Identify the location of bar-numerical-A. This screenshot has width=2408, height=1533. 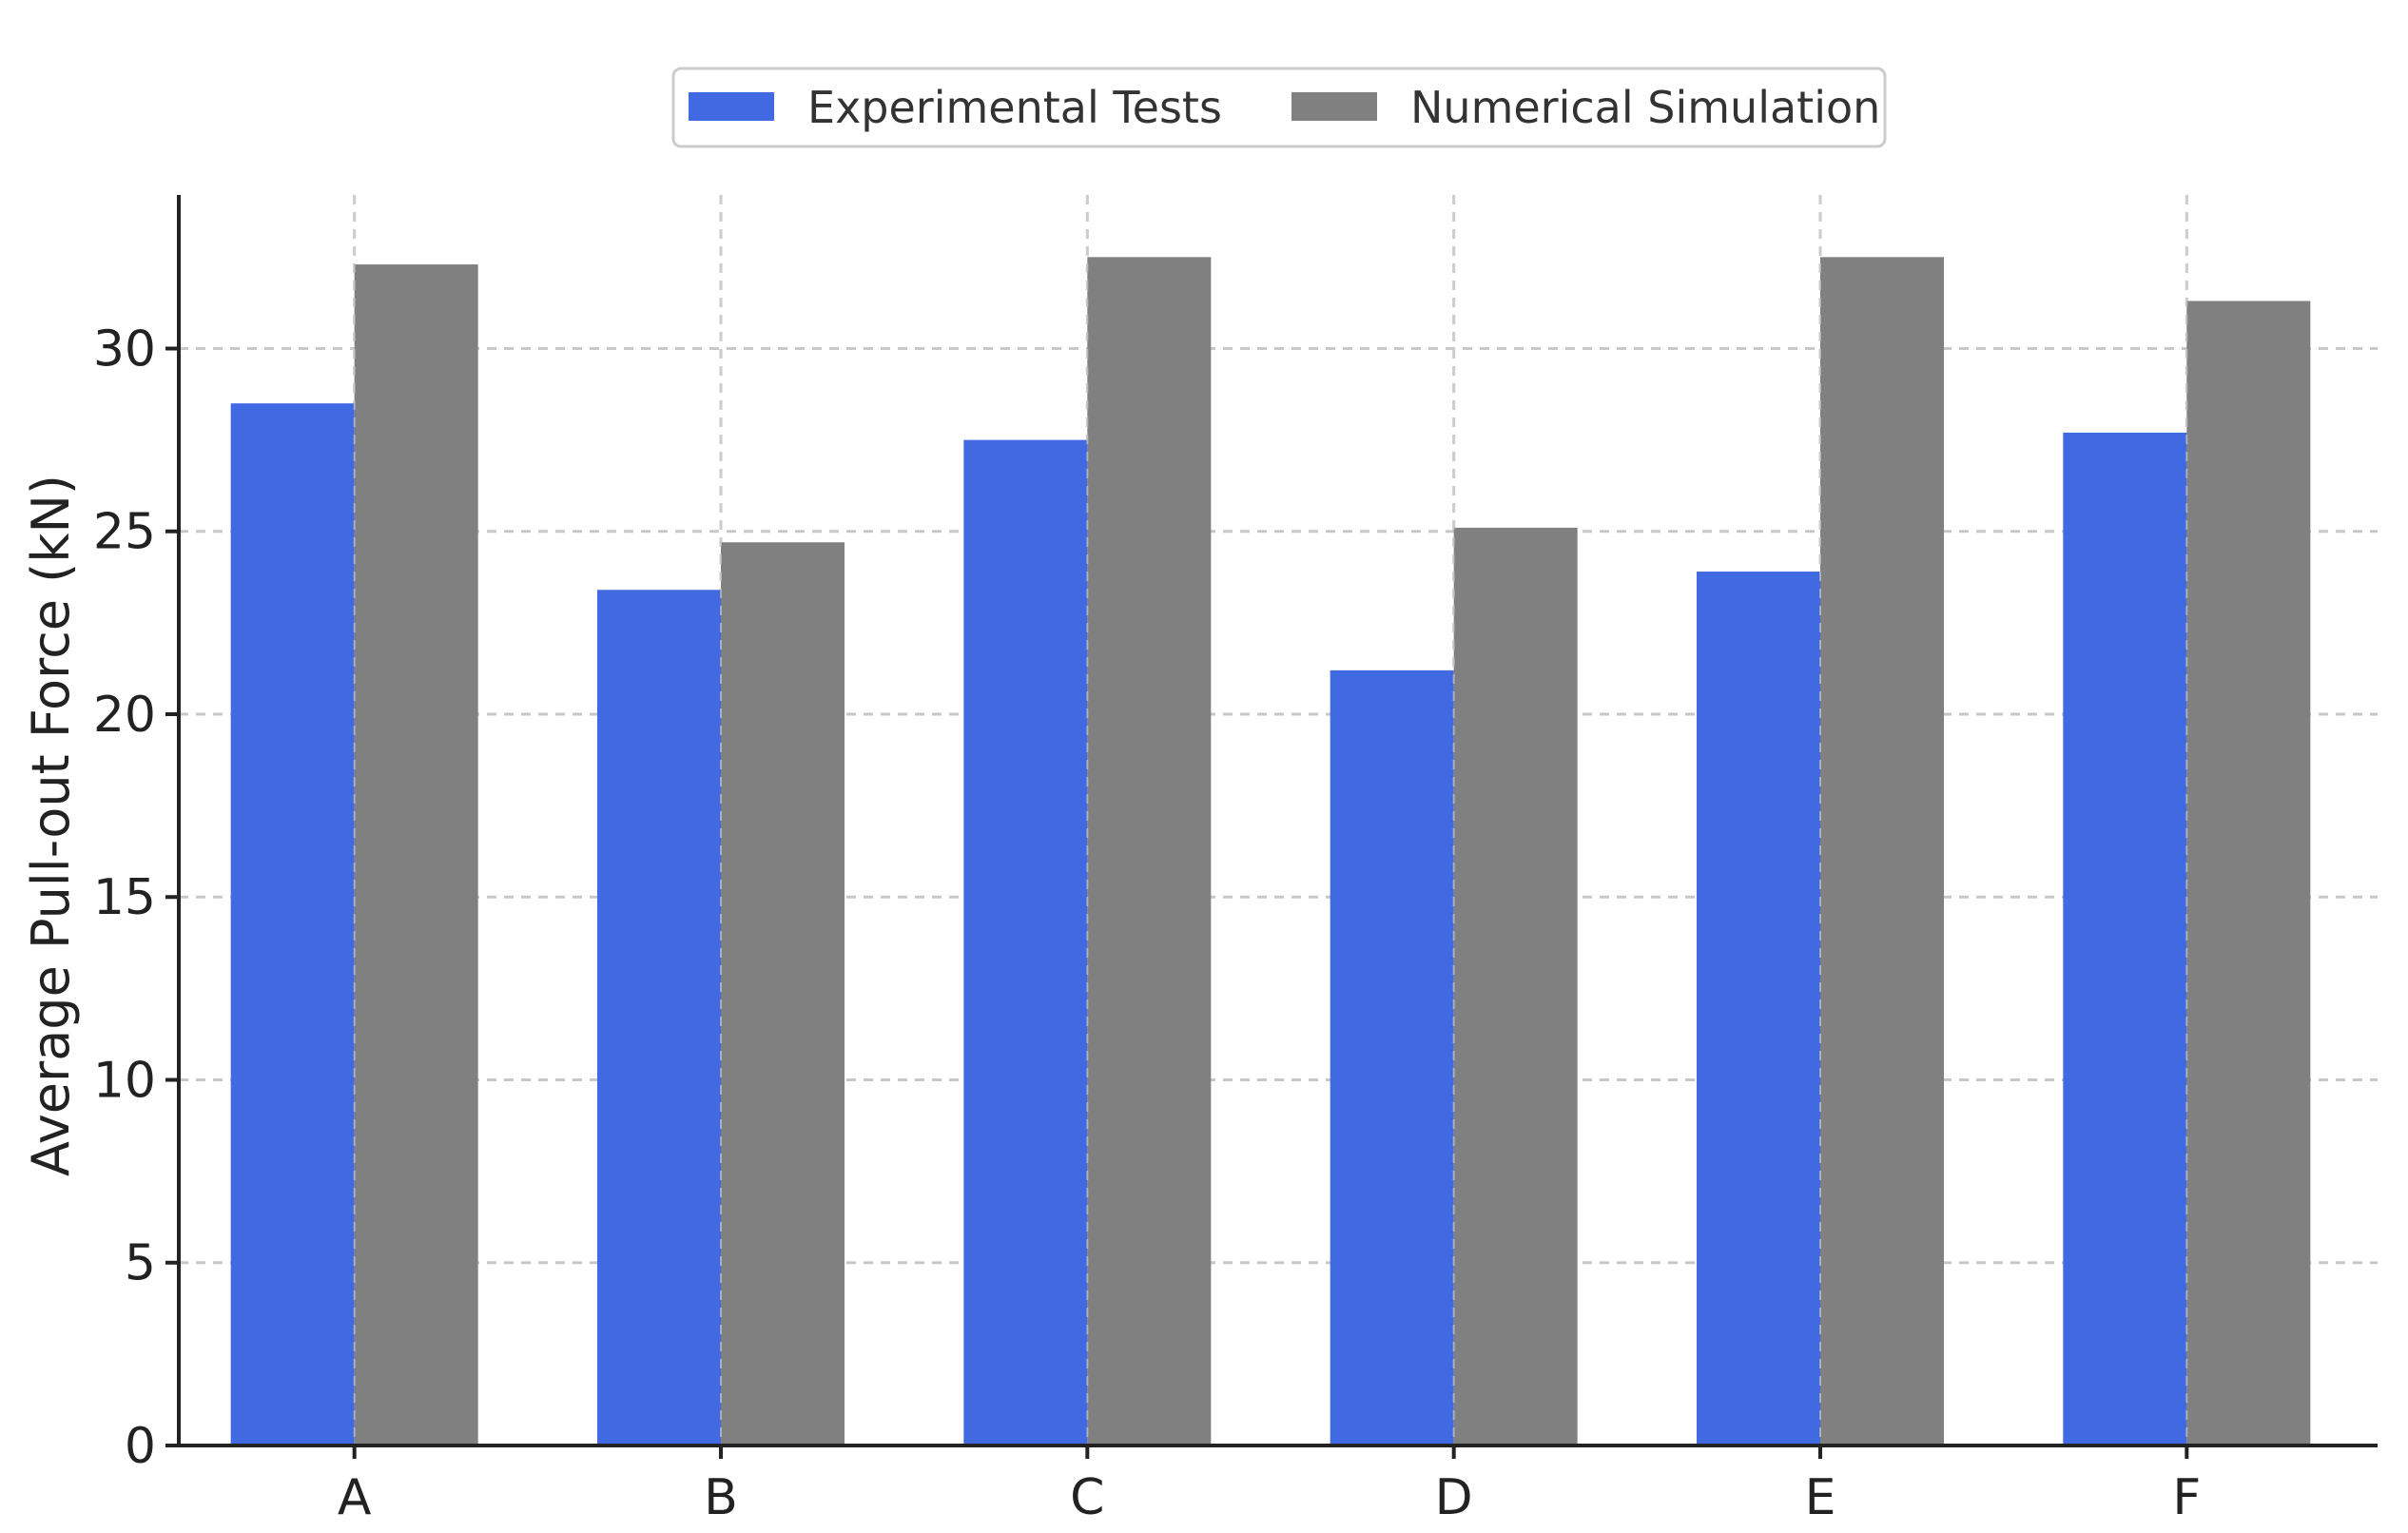
(416, 855).